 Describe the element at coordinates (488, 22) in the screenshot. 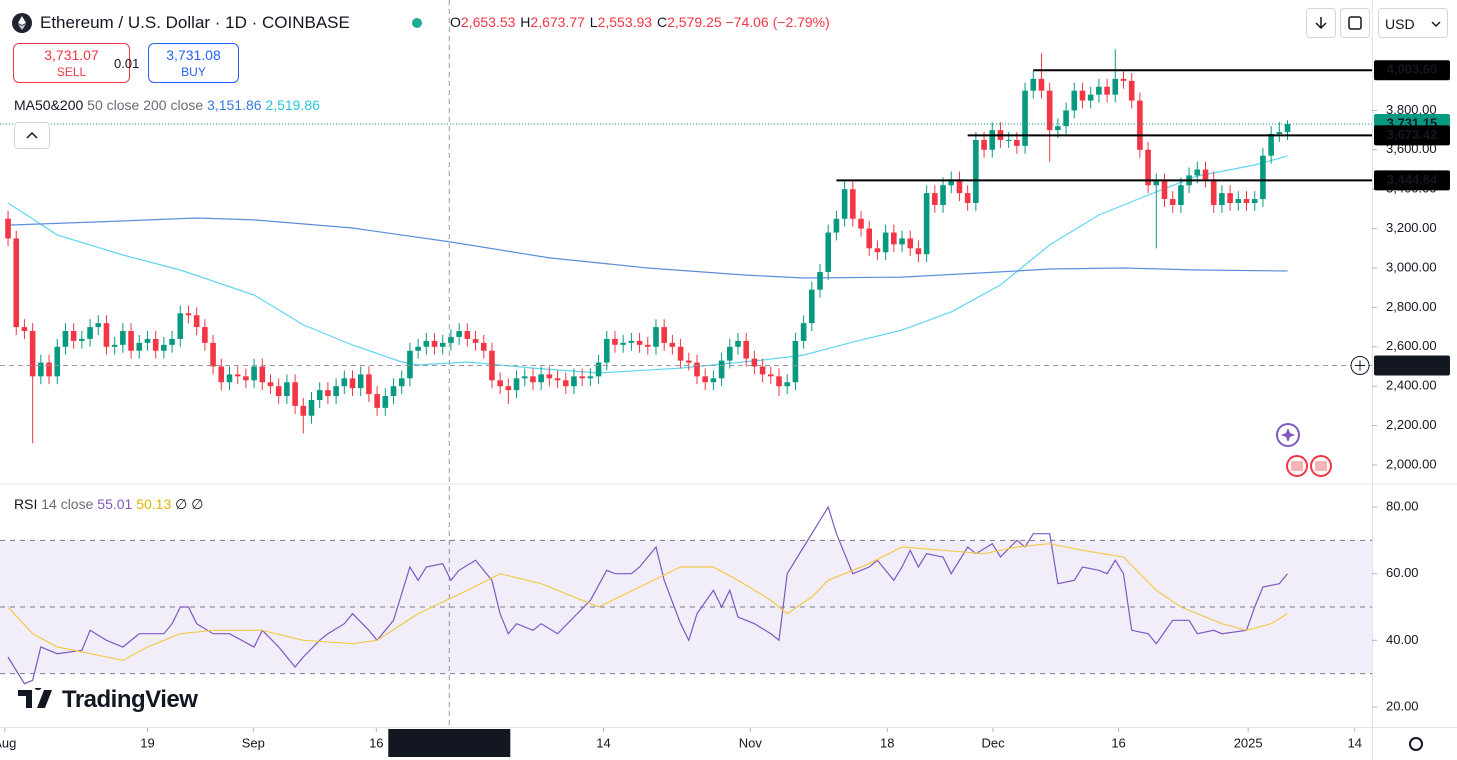

I see `ohlc-value: 2,653.53` at that location.